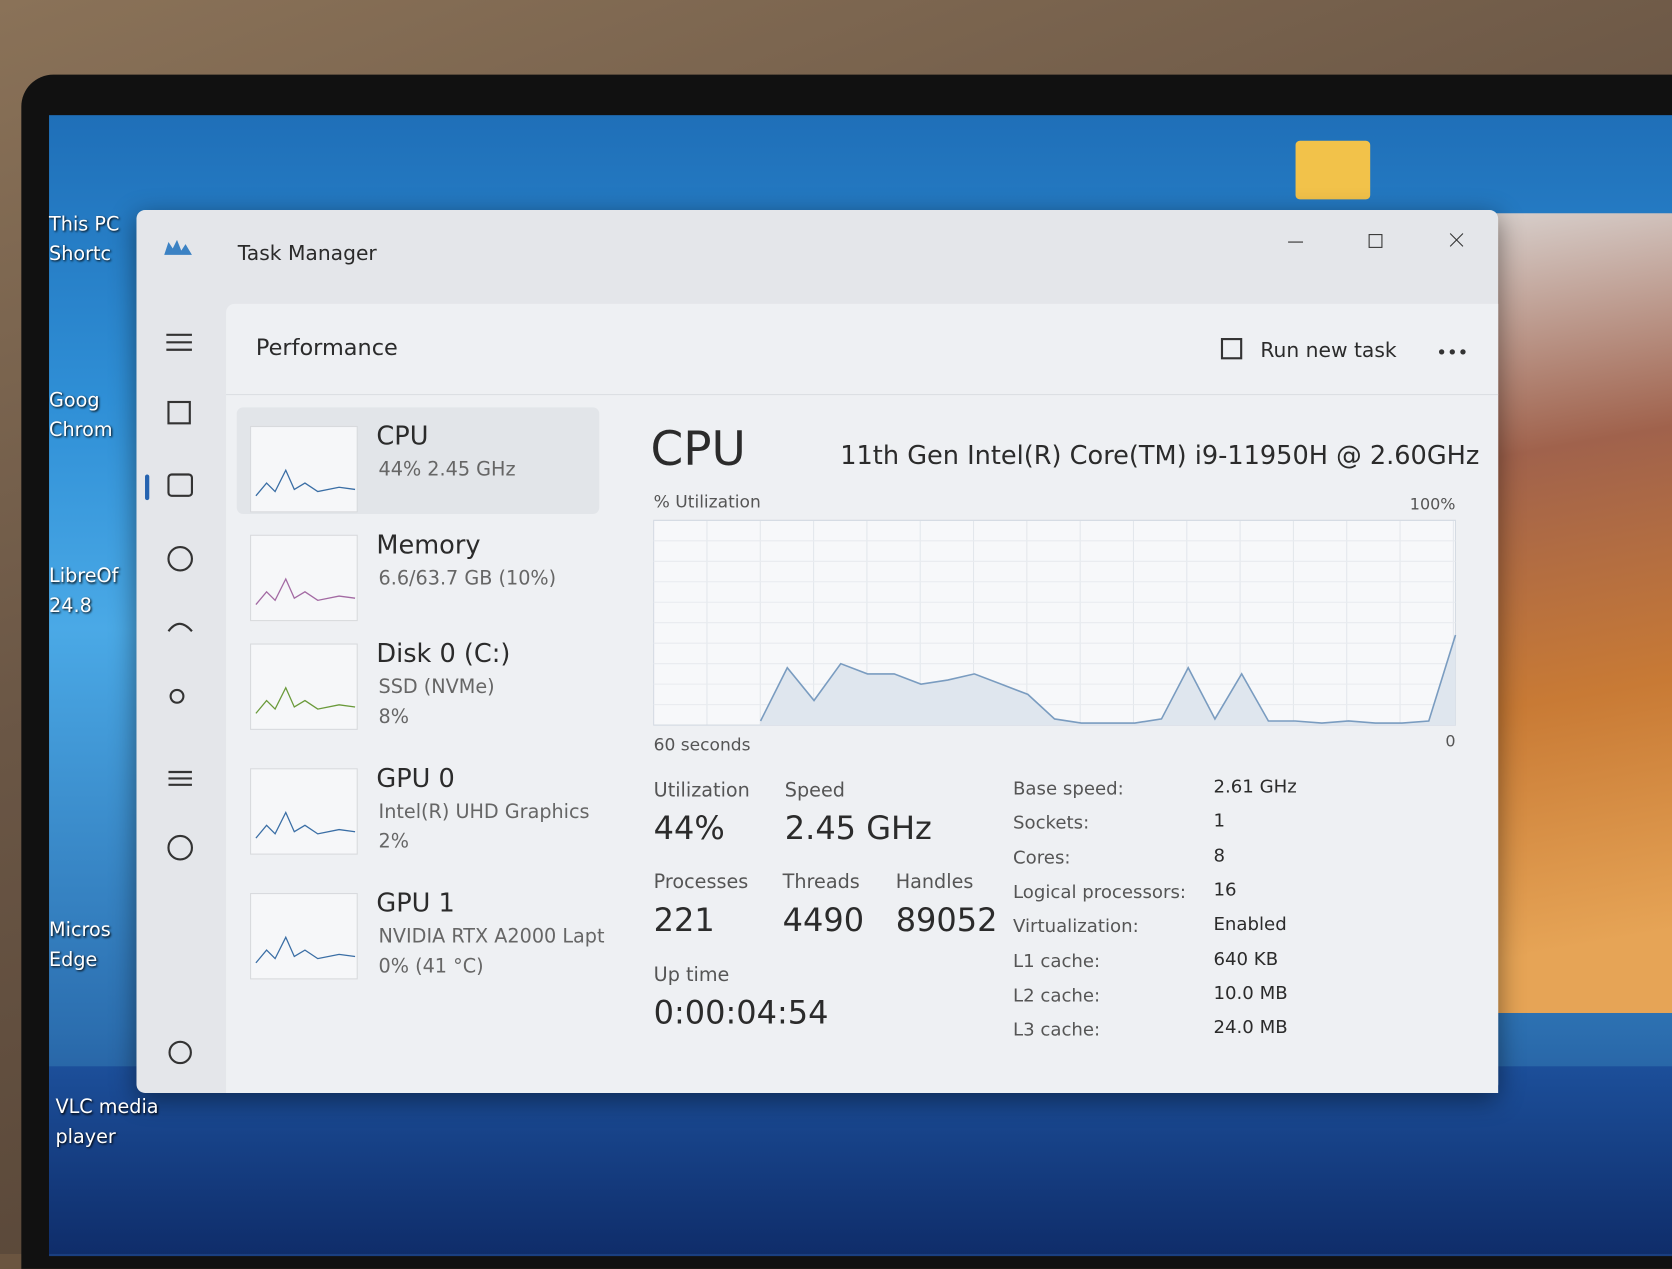  Describe the element at coordinates (1068, 789) in the screenshot. I see `spec-label: Base speed:` at that location.